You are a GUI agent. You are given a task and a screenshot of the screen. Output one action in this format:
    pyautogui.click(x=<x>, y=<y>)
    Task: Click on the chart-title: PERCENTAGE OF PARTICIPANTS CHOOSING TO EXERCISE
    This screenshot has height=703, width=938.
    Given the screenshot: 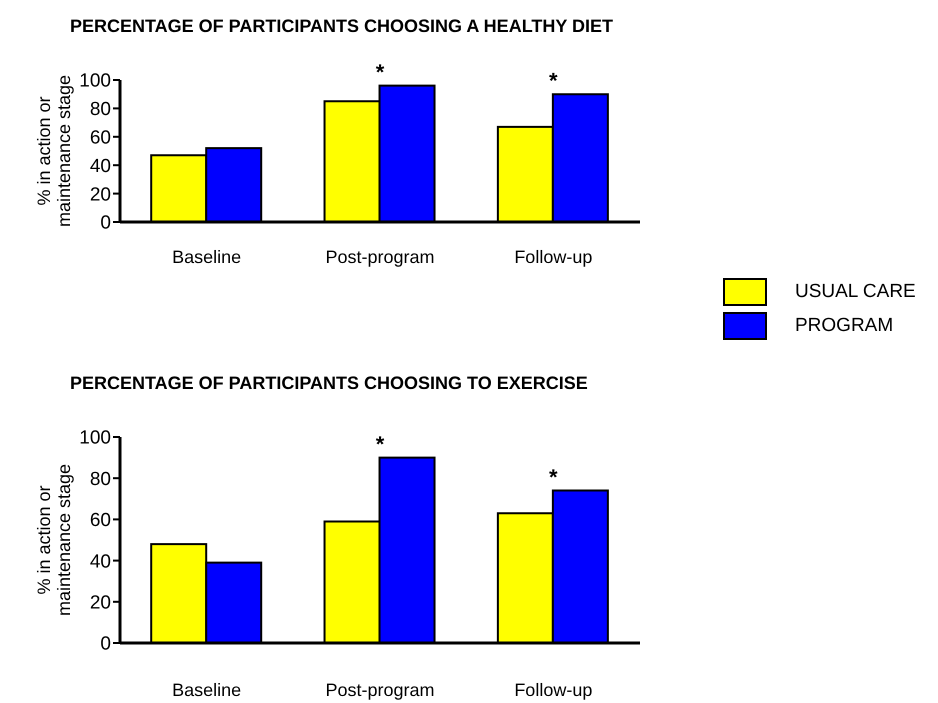 What is the action you would take?
    pyautogui.click(x=329, y=383)
    